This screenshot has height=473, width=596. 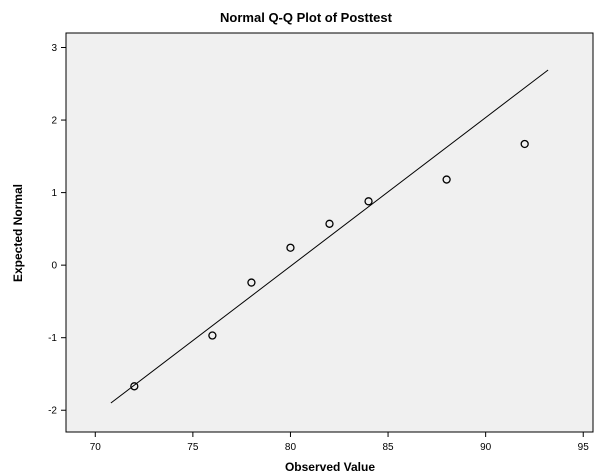 What do you see at coordinates (52, 338) in the screenshot?
I see `y-tick-label: -1` at bounding box center [52, 338].